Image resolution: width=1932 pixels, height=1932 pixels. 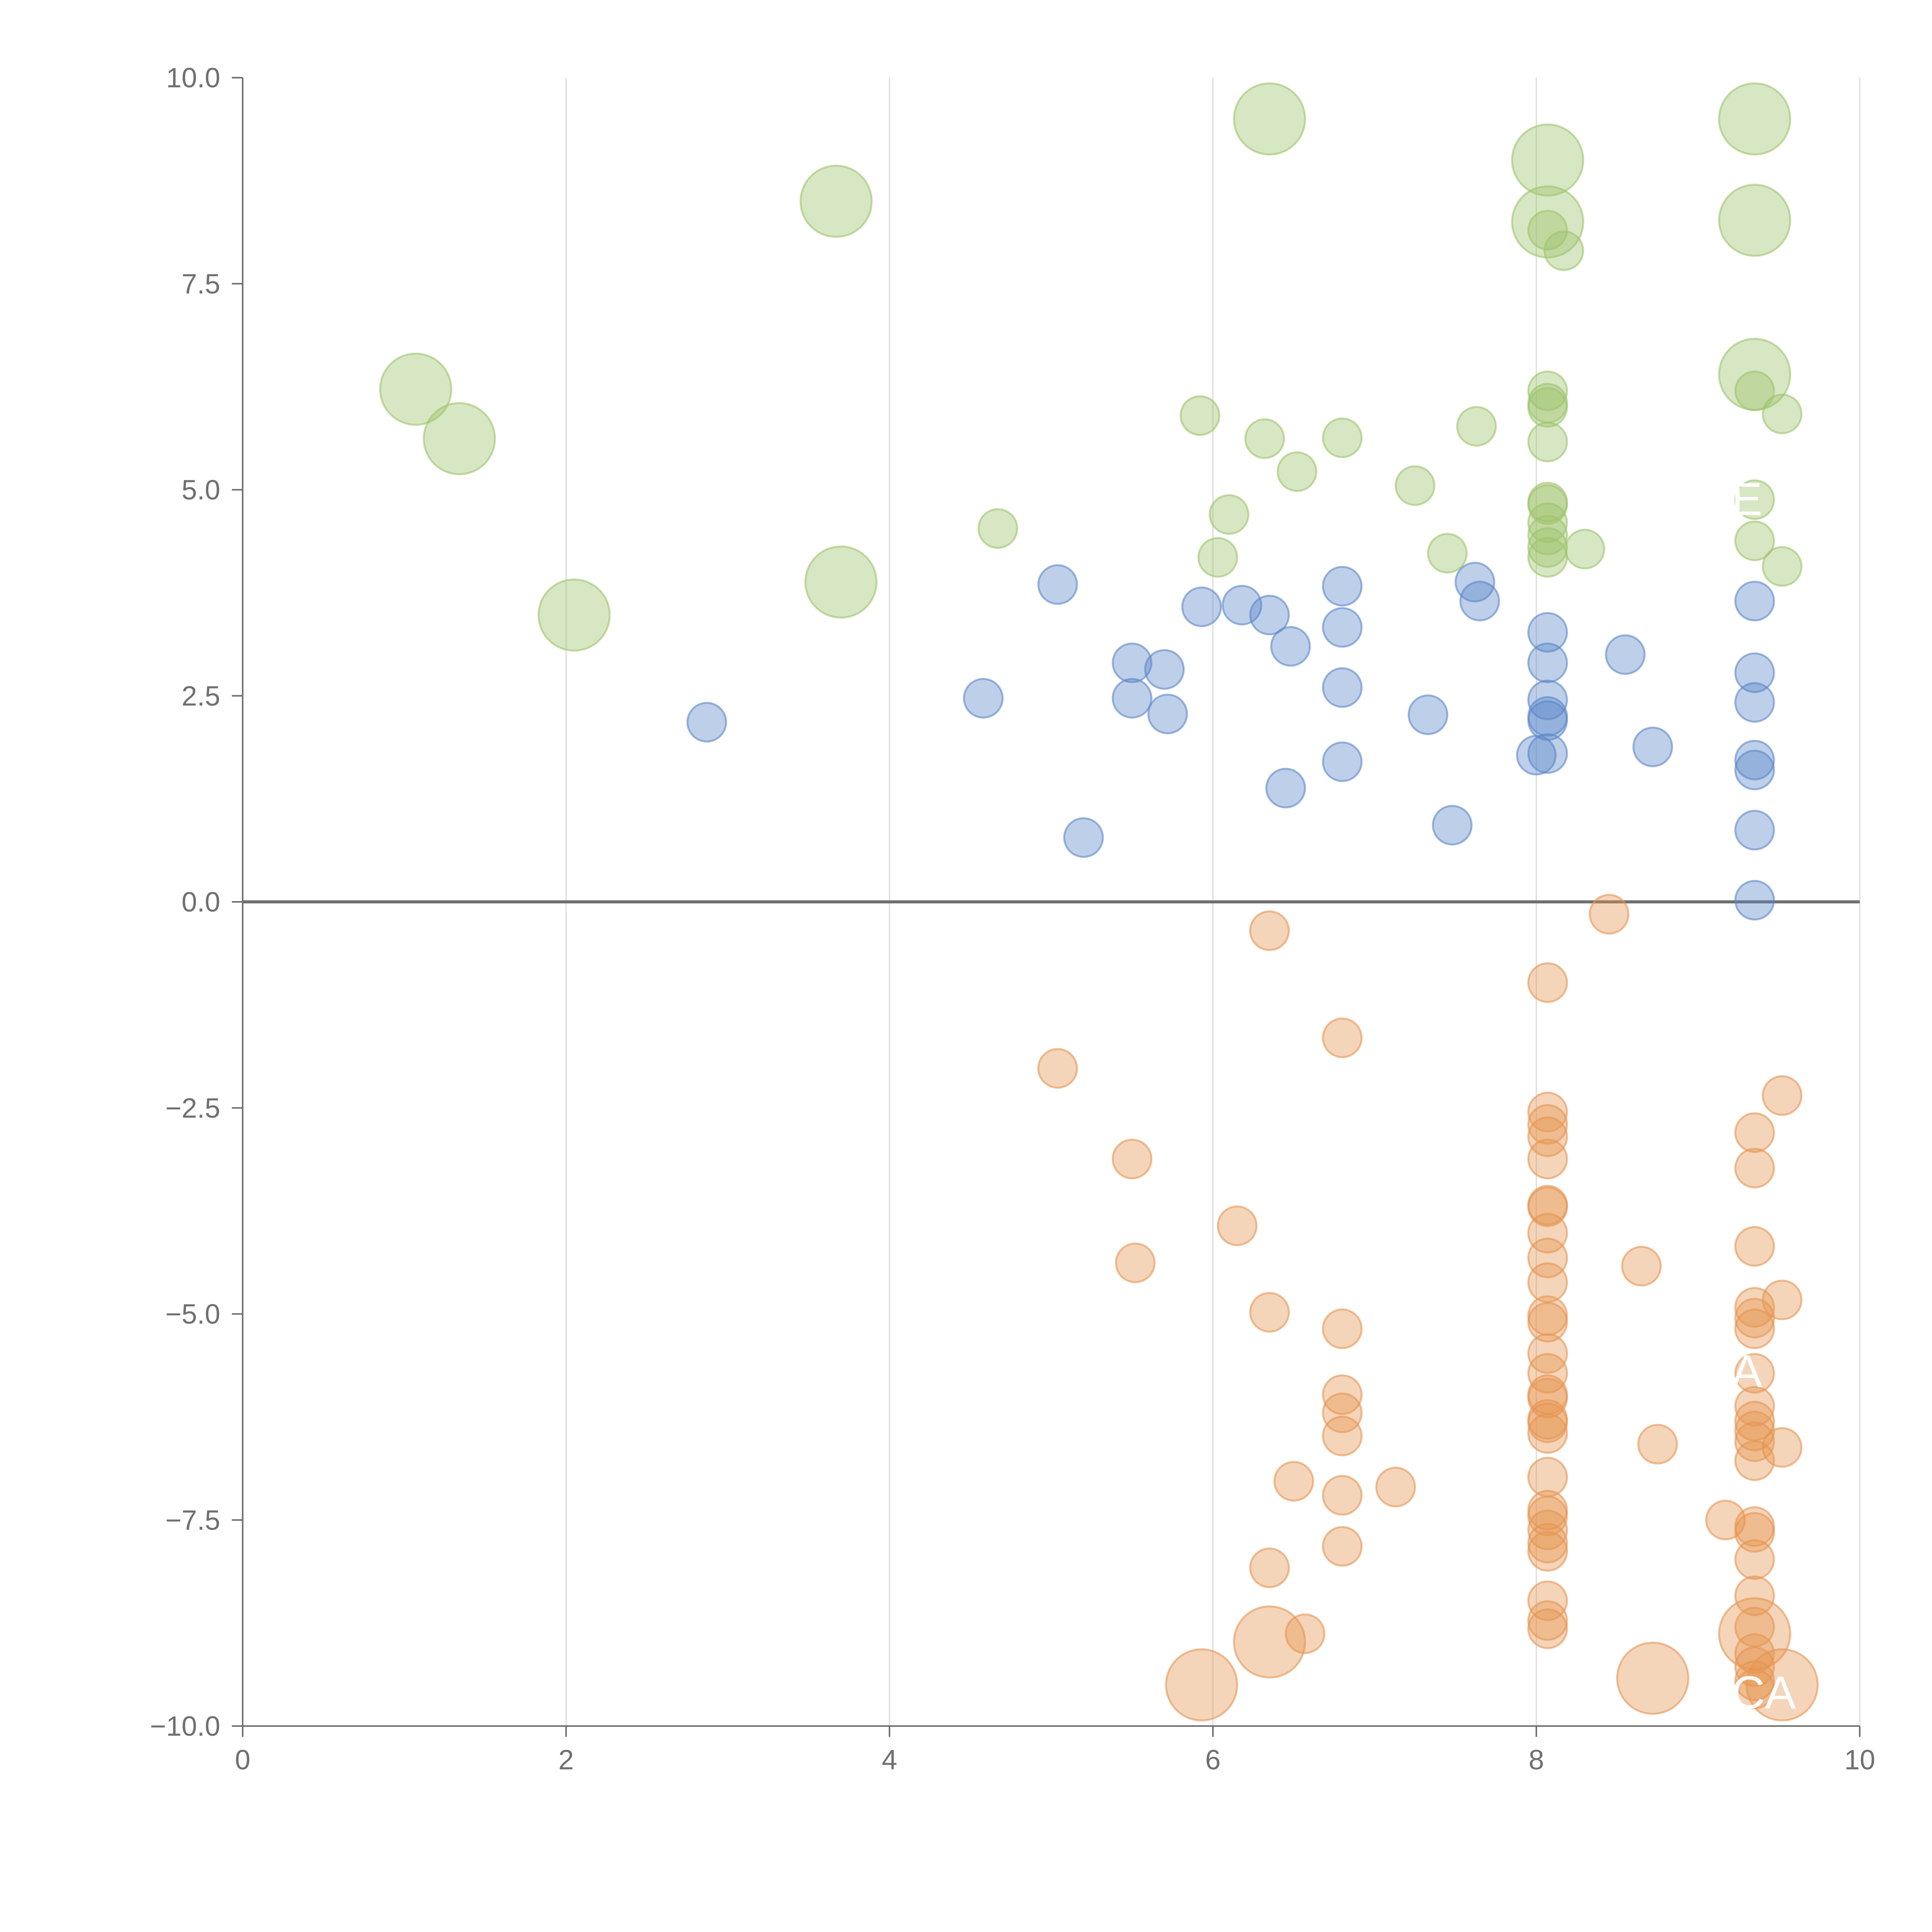 I want to click on annotation-label: A, so click(x=1746, y=1371).